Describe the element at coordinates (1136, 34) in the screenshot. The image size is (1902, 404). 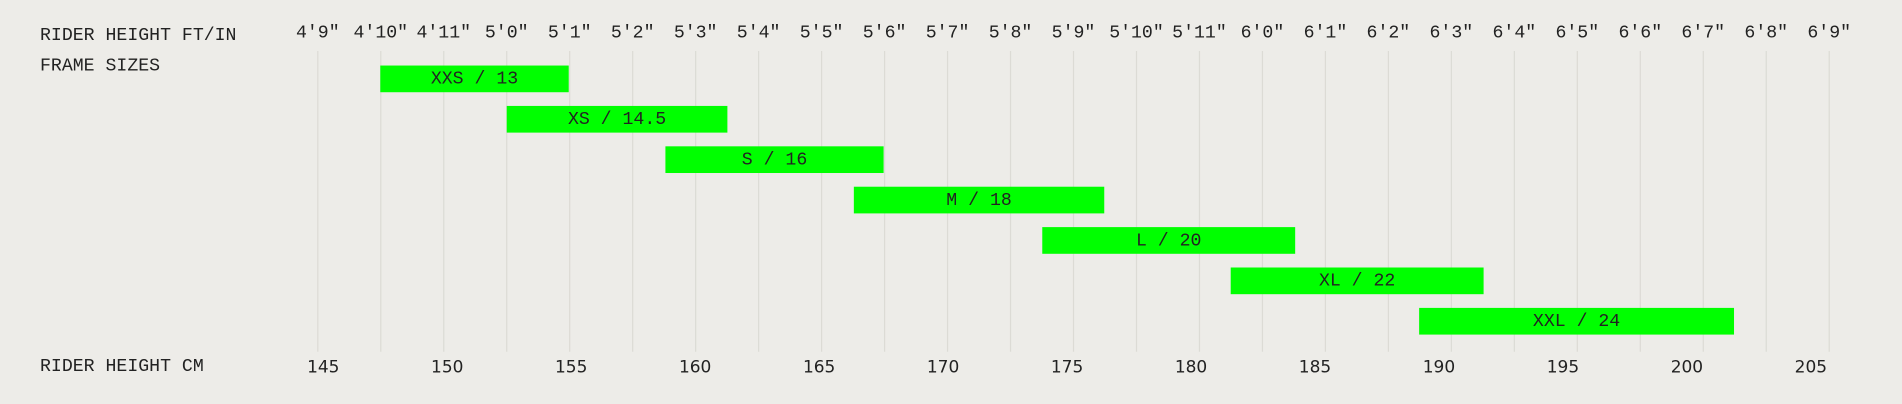
I see `x2-tick-label: 5'10"` at that location.